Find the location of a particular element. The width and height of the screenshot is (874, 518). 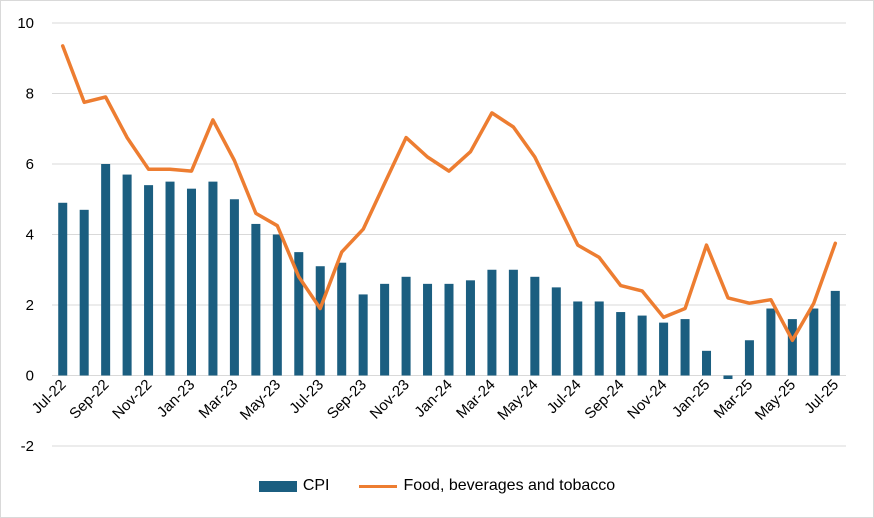

x-tick-label: Mar-25 is located at coordinates (734, 399).